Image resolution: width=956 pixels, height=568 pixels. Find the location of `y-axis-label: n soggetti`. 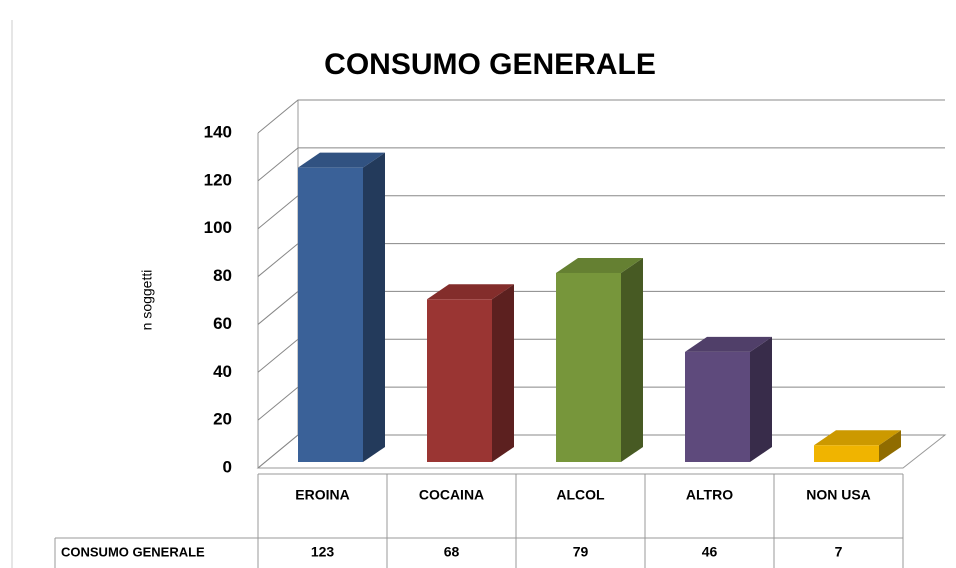

y-axis-label: n soggetti is located at coordinates (147, 300).